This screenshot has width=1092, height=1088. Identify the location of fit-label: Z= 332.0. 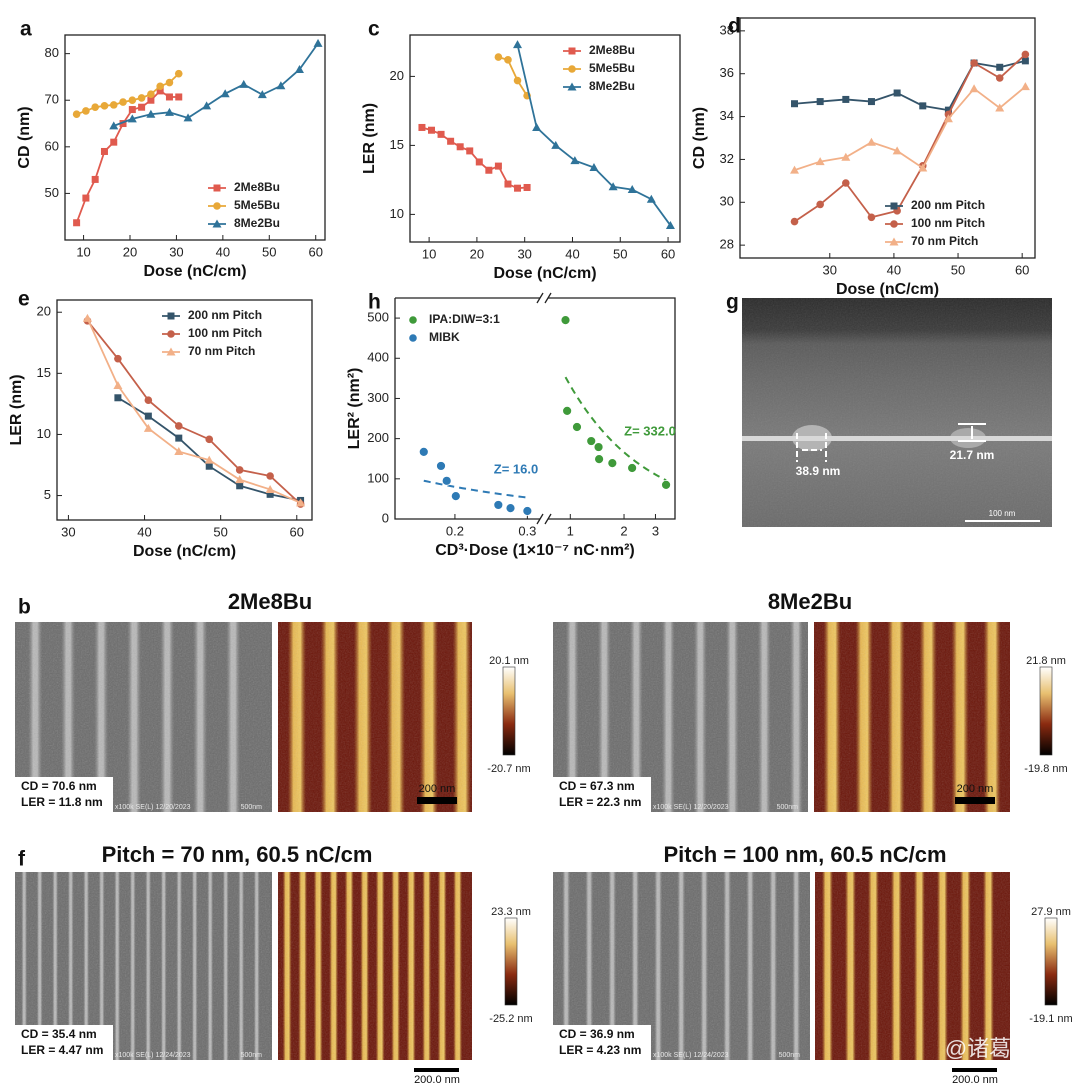
(650, 430).